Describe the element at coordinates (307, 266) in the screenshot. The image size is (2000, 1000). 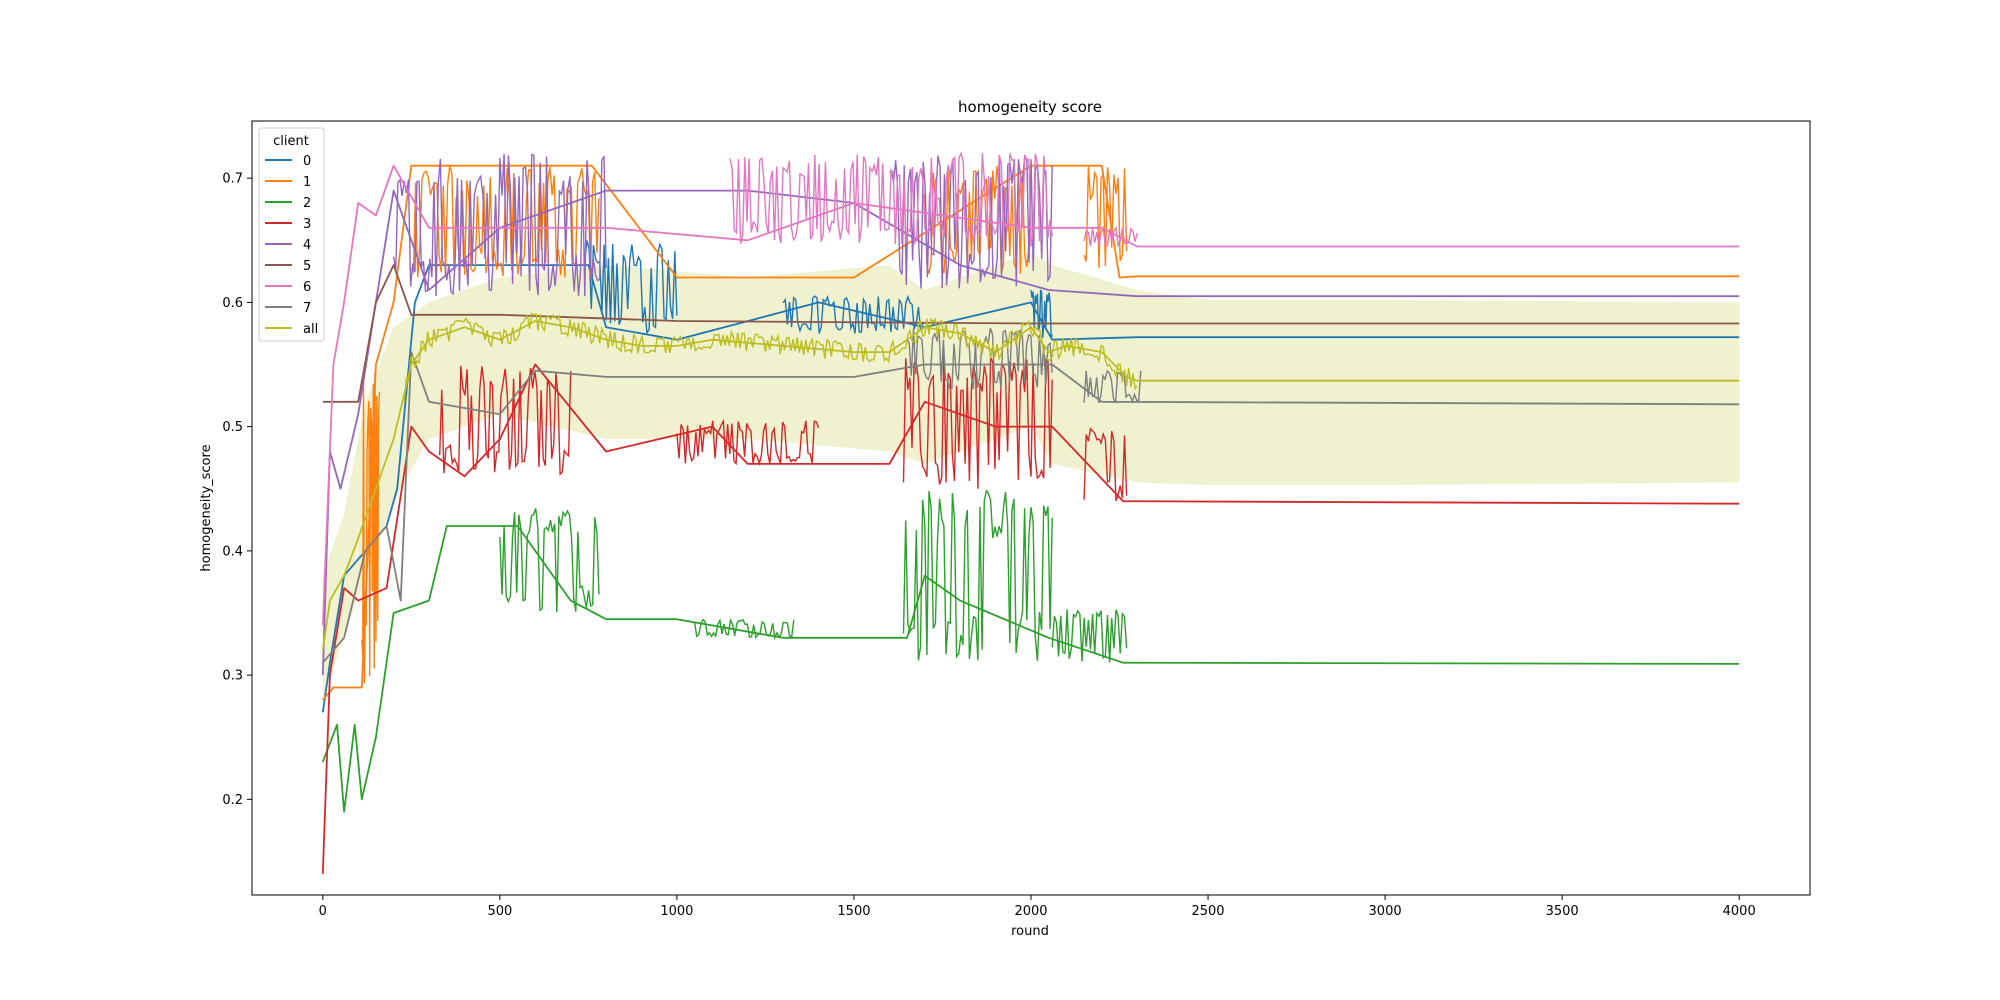
I see `legend-label-5: 5` at that location.